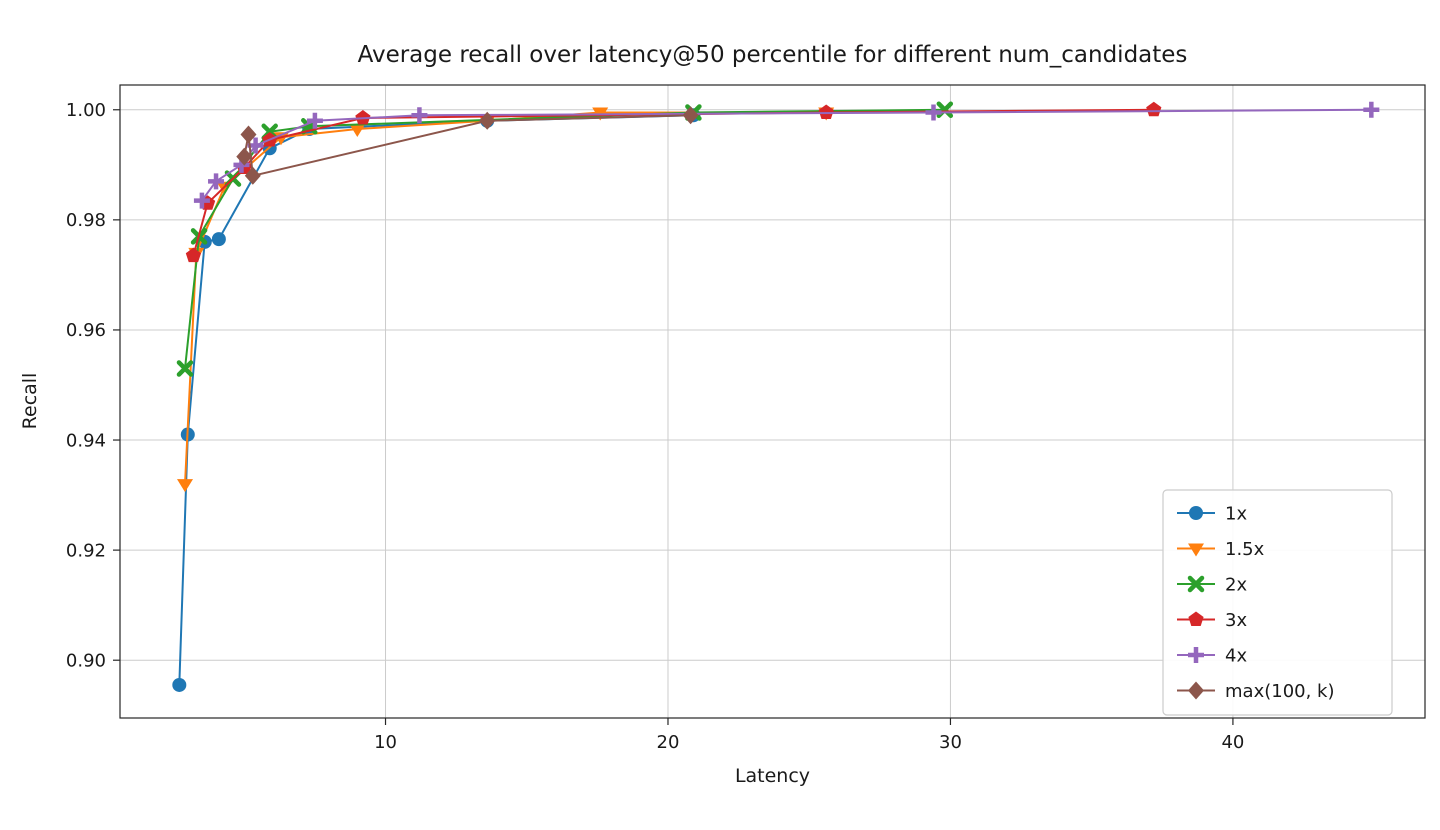 The image size is (1440, 830). I want to click on legend-marker-1x, so click(1196, 513).